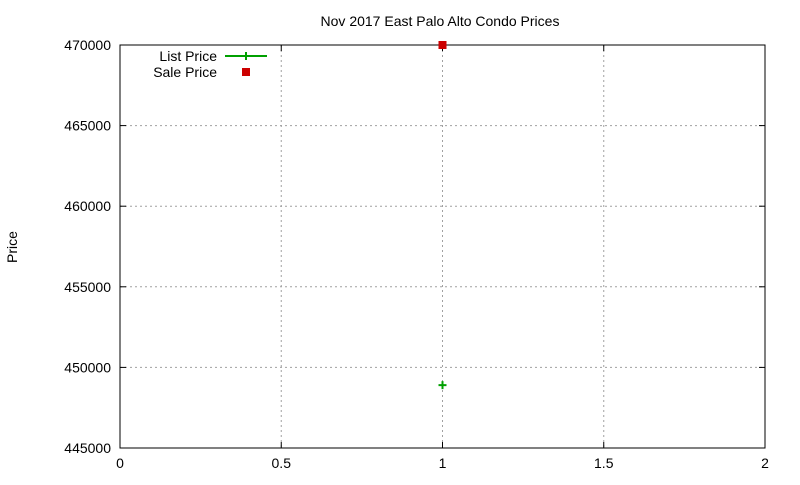 The height and width of the screenshot is (485, 800). Describe the element at coordinates (442, 385) in the screenshot. I see `data-point-list-price` at that location.